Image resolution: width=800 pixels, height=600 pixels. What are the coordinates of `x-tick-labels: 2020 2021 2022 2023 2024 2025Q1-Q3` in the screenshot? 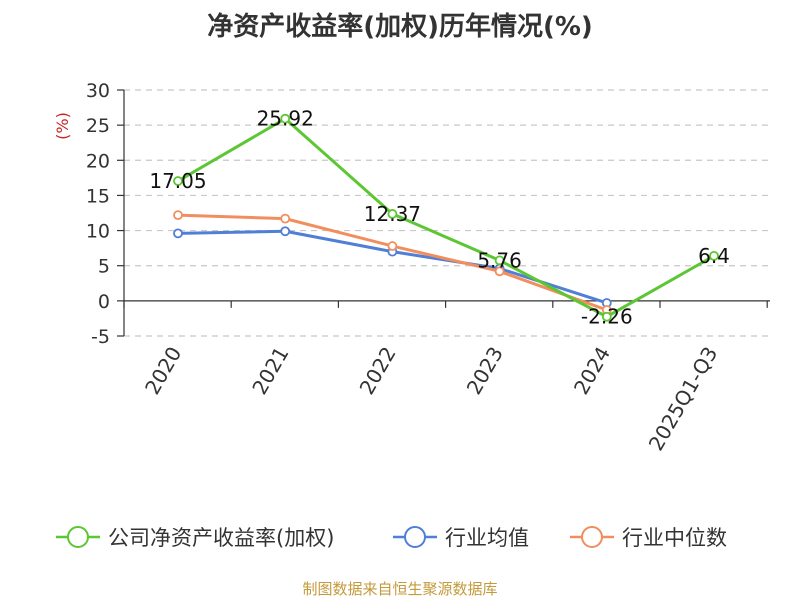 It's located at (431, 398).